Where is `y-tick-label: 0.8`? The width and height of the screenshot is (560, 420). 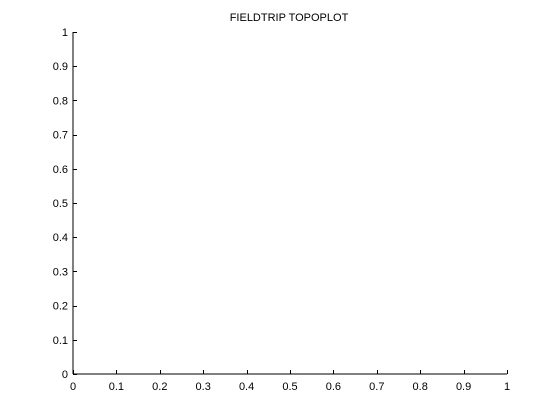
y-tick-label: 0.8 is located at coordinates (60, 101).